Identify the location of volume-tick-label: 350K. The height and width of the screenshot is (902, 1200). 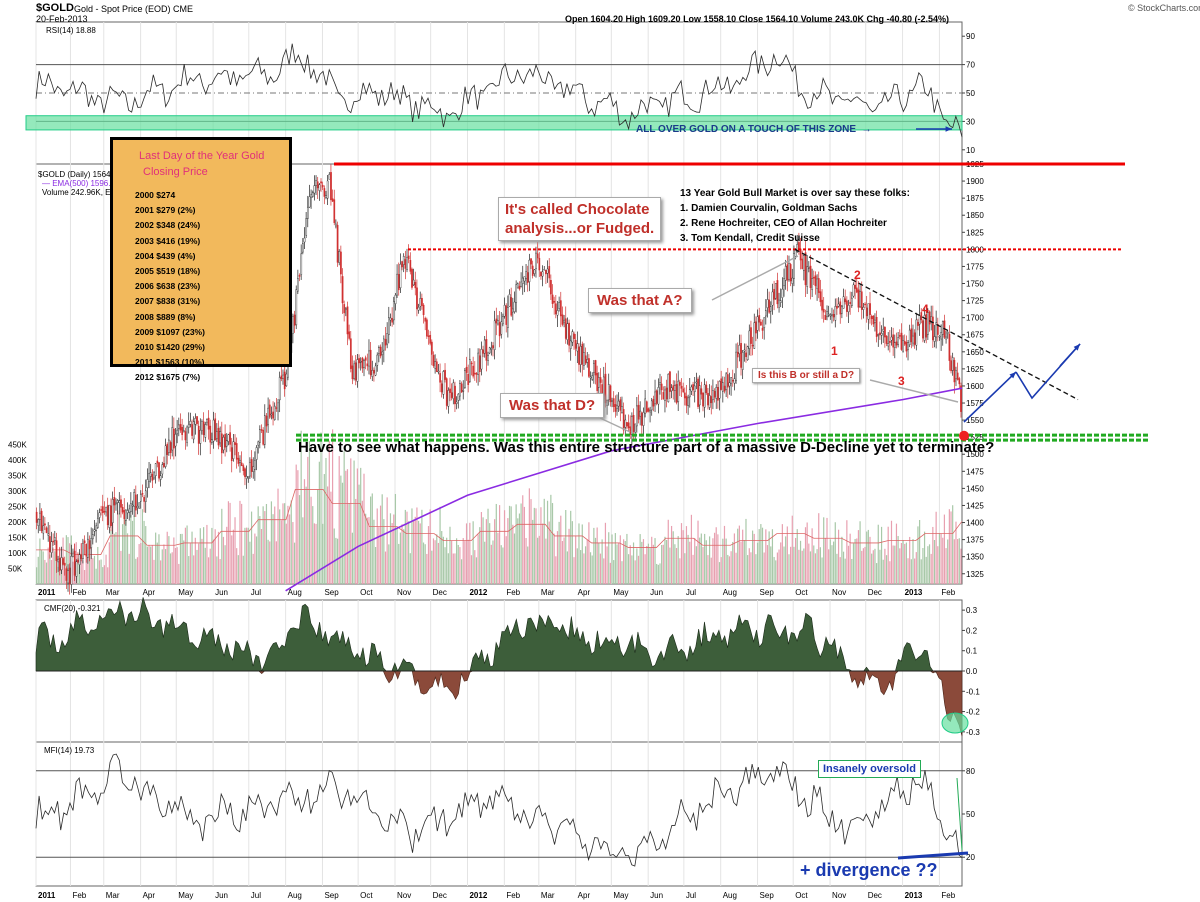
(17, 476).